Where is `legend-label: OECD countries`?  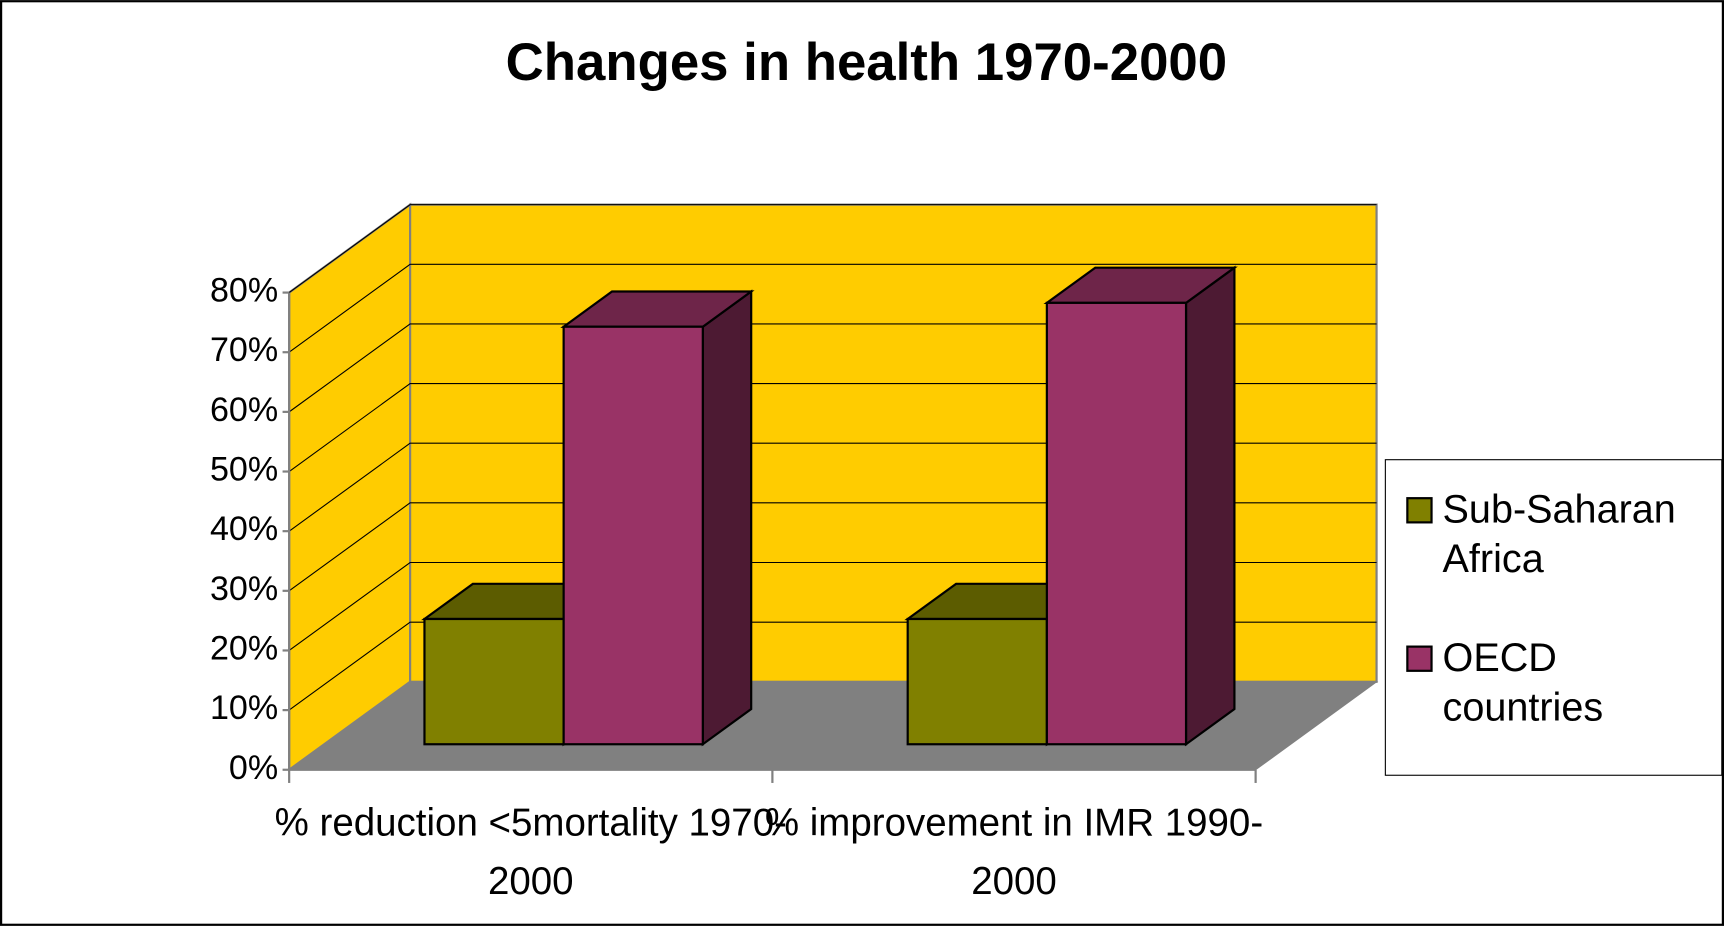
legend-label: OECD countries is located at coordinates (1523, 682).